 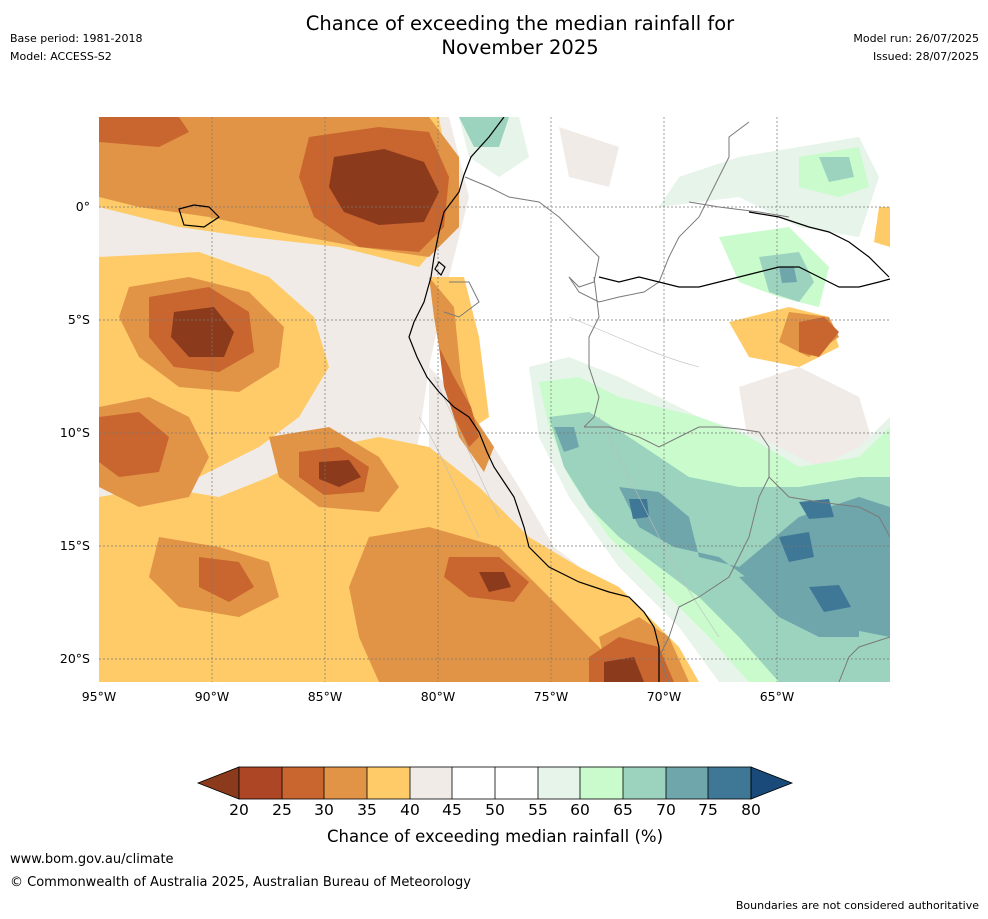 I want to click on issued-label: Issued: 28/07/2025, so click(x=925, y=56).